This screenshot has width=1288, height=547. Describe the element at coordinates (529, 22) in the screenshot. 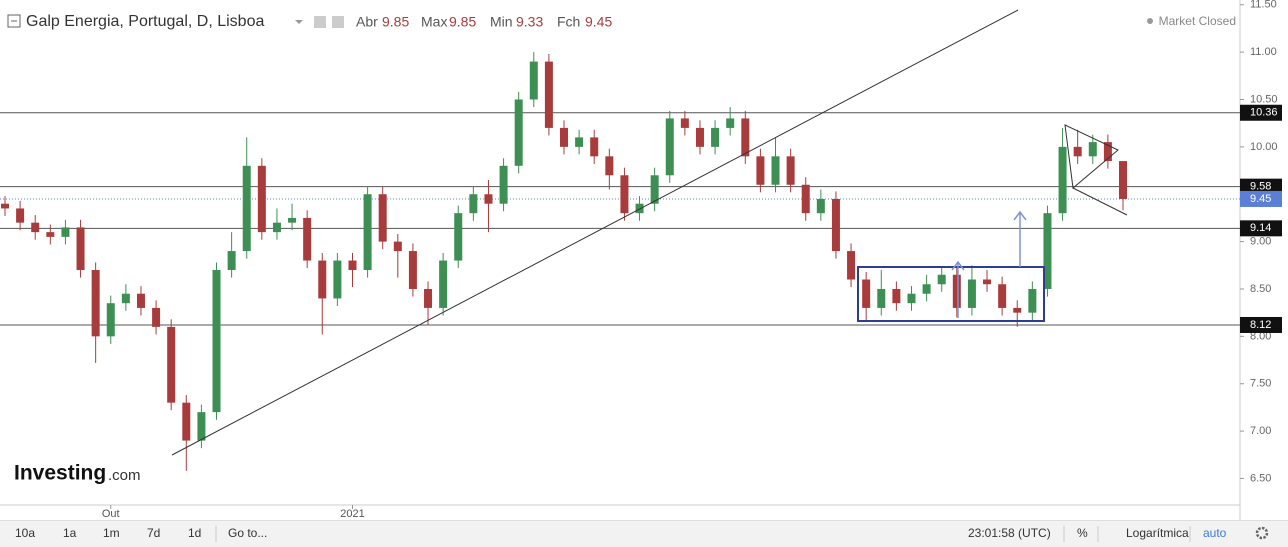

I see `ohlc-value: 9.33` at that location.